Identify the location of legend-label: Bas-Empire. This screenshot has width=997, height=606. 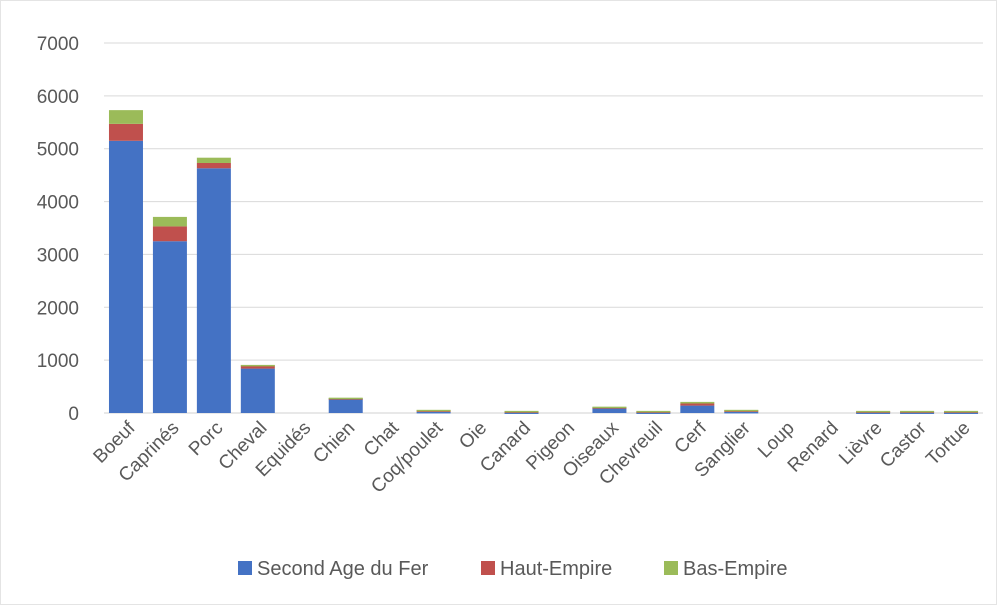
(735, 569).